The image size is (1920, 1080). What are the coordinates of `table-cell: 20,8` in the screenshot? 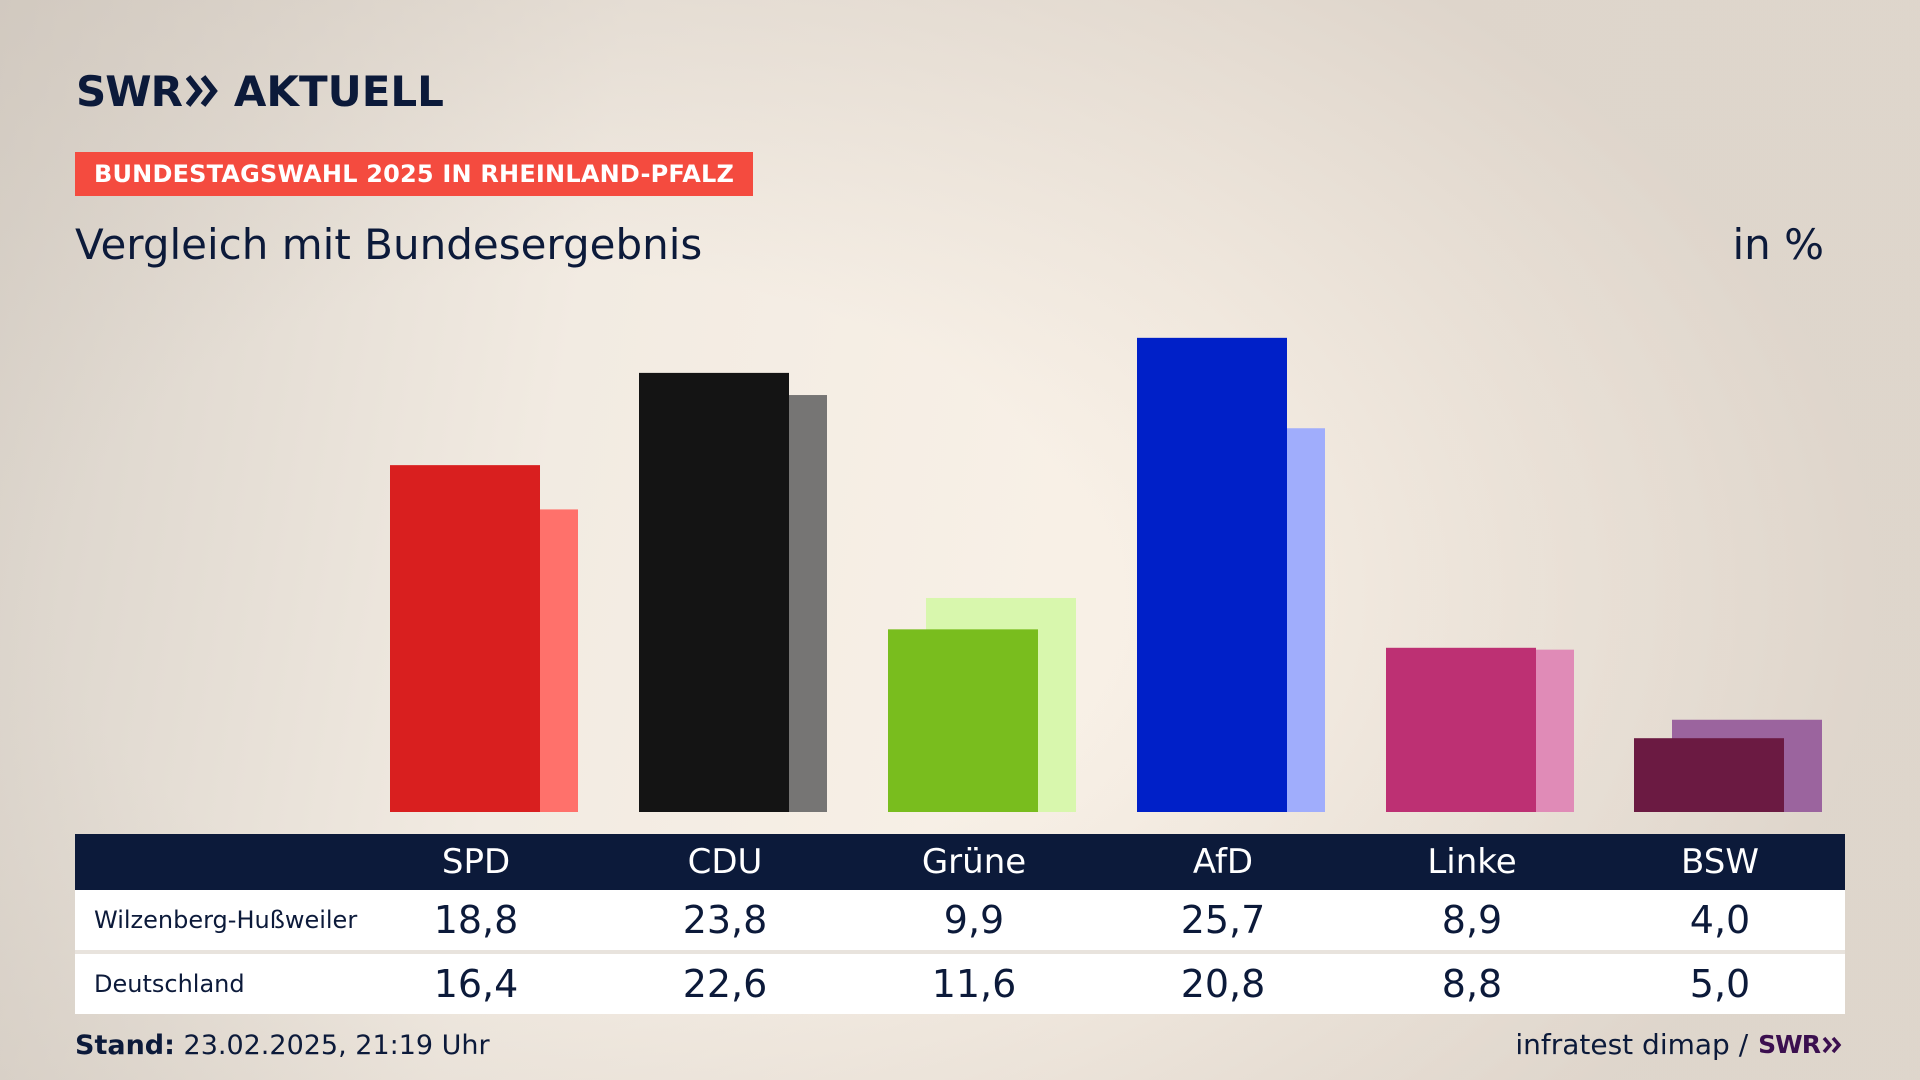 It's located at (1223, 984).